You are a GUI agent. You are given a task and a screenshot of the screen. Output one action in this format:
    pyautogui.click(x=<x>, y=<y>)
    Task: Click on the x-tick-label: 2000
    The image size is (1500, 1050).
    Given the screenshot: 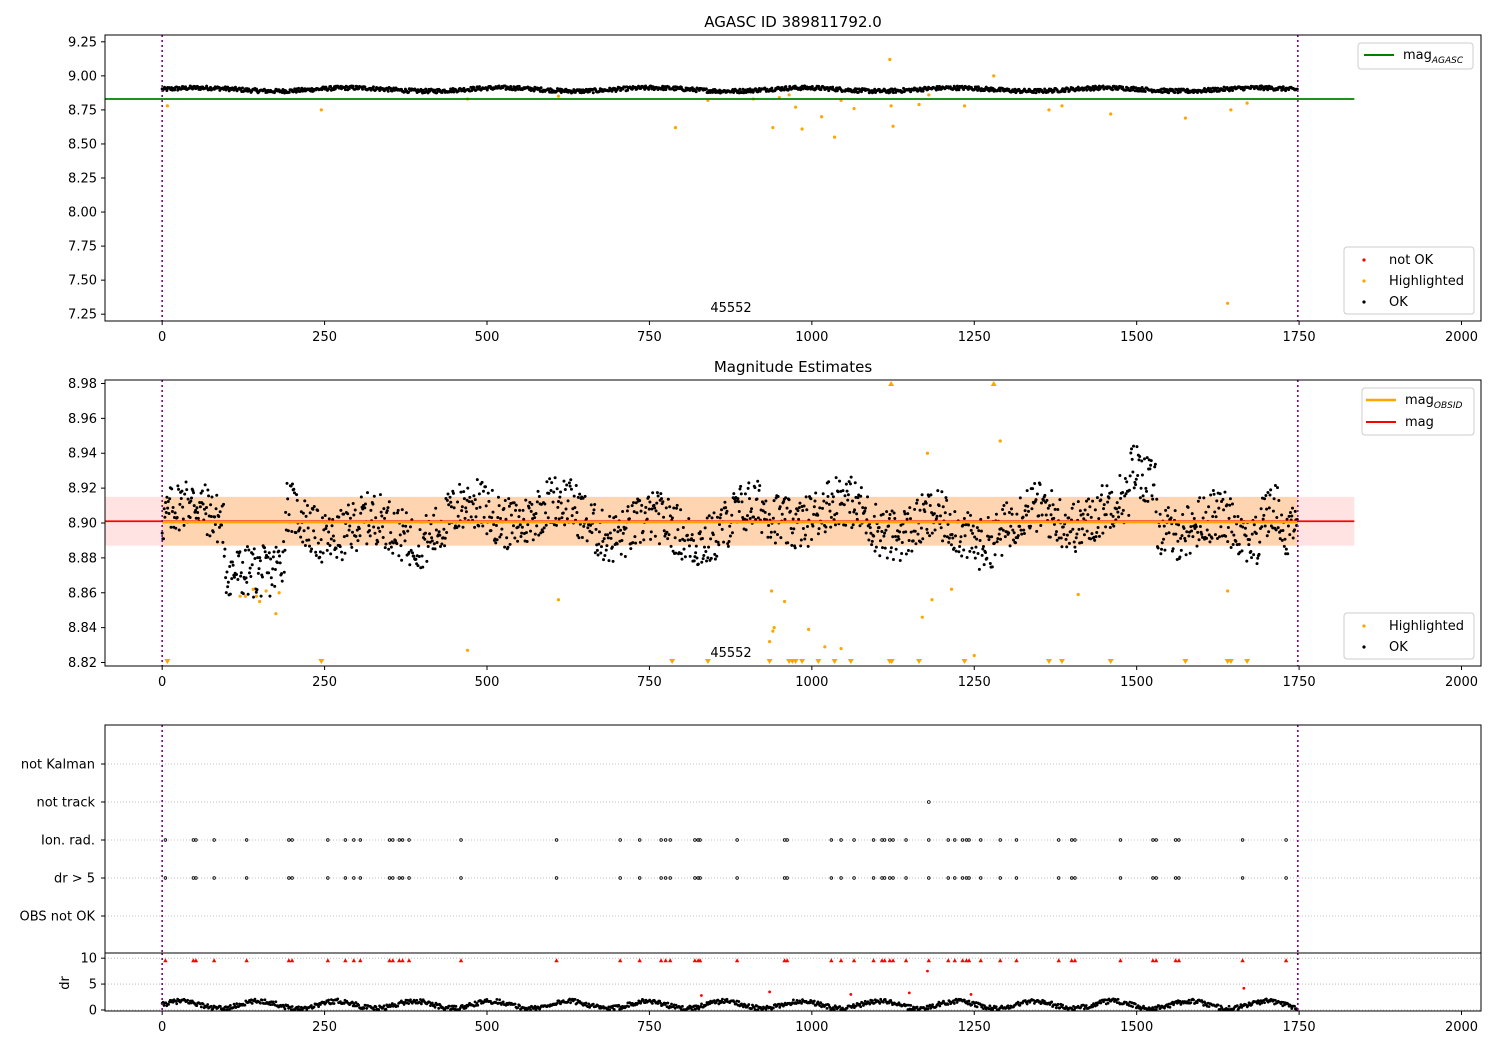 What is the action you would take?
    pyautogui.click(x=1461, y=1027)
    